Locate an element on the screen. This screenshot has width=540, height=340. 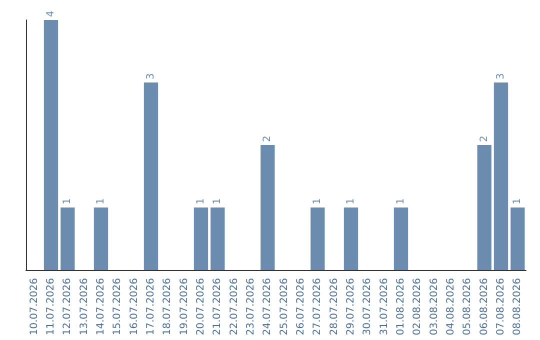
x-tick-label: 23.07.2026 is located at coordinates (251, 307).